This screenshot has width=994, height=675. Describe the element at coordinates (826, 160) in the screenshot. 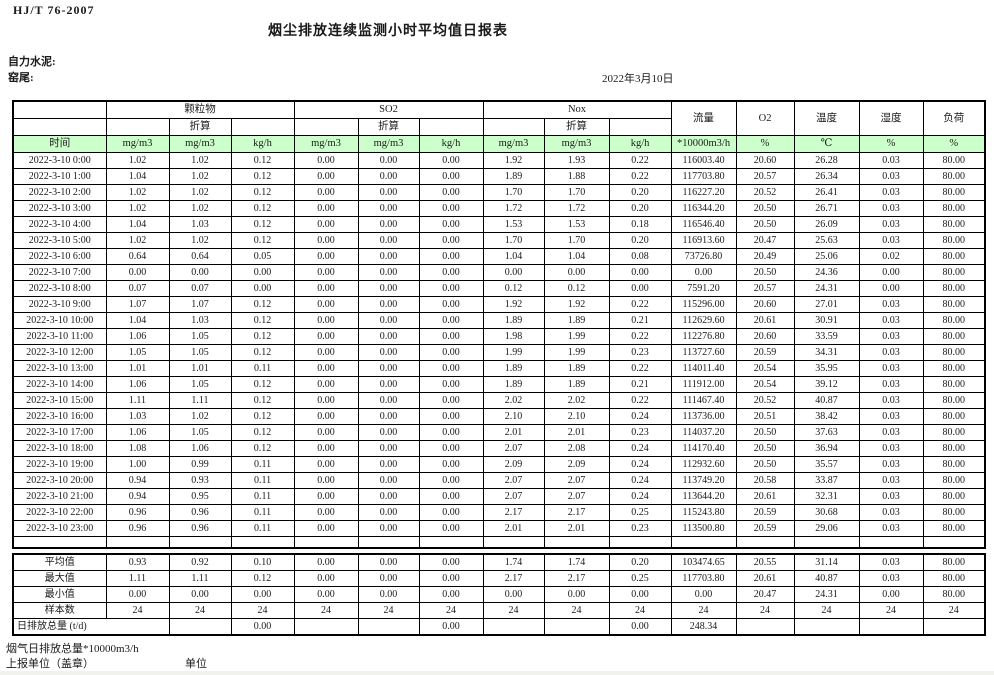

I see `value-cell: 26.28` at that location.